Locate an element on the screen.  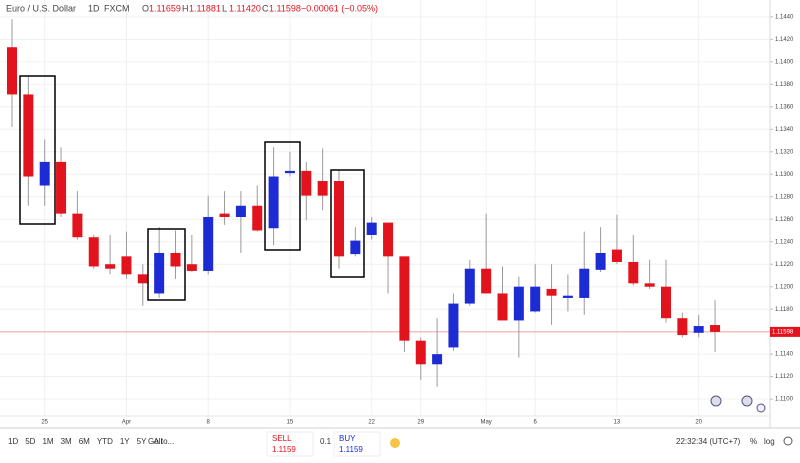
source: FXCM is located at coordinates (117, 8).